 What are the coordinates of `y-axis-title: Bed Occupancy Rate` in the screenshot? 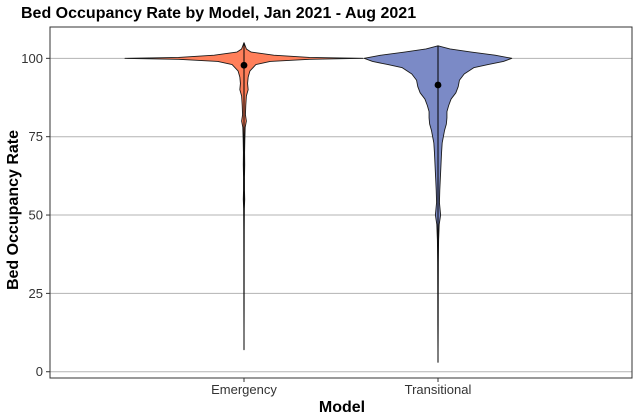 It's located at (13, 210).